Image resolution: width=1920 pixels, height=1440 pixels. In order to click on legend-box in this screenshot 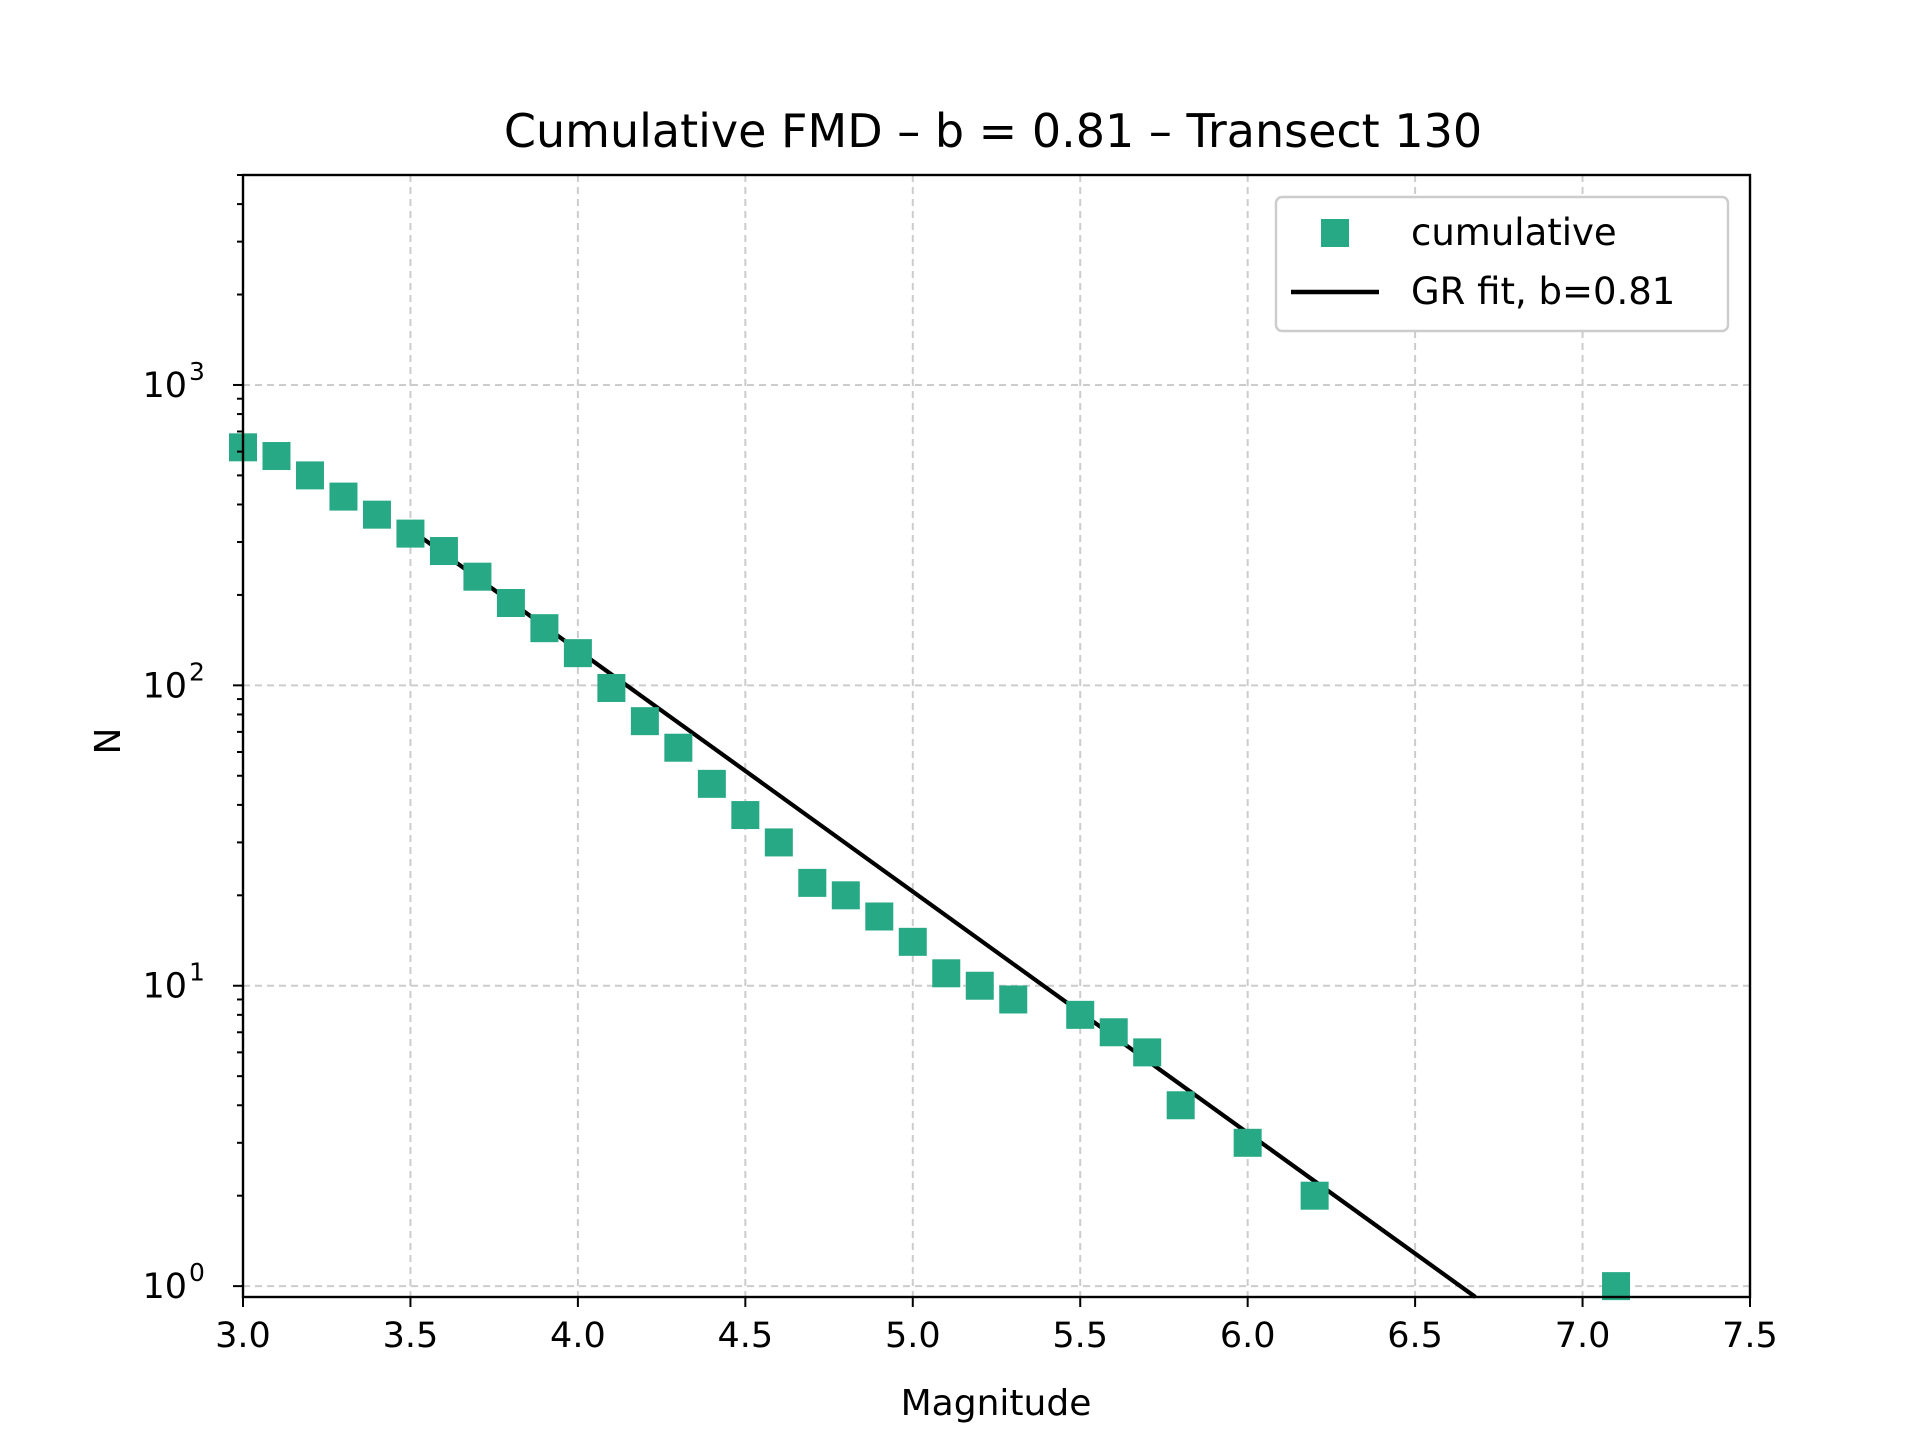, I will do `click(1502, 264)`.